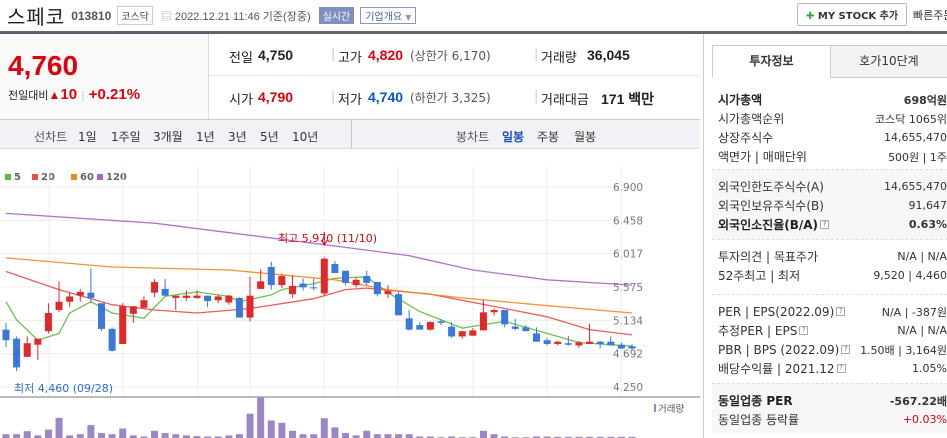 This screenshot has width=947, height=438. I want to click on current-price: 4,760, so click(43, 65).